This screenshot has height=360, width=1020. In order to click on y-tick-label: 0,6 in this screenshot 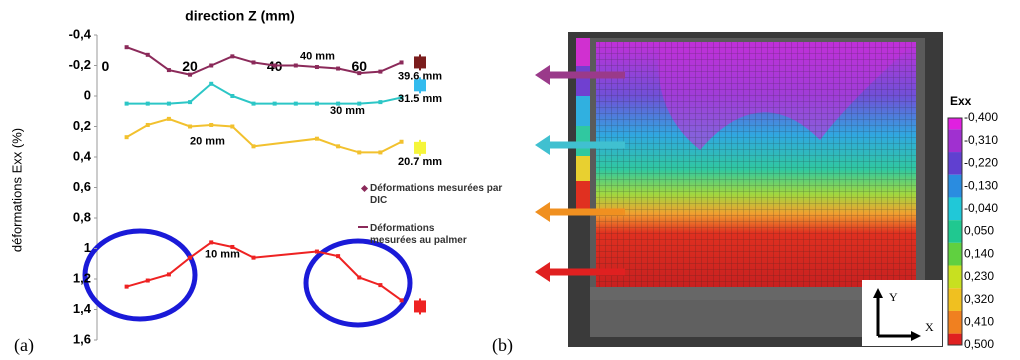, I will do `click(82, 186)`.